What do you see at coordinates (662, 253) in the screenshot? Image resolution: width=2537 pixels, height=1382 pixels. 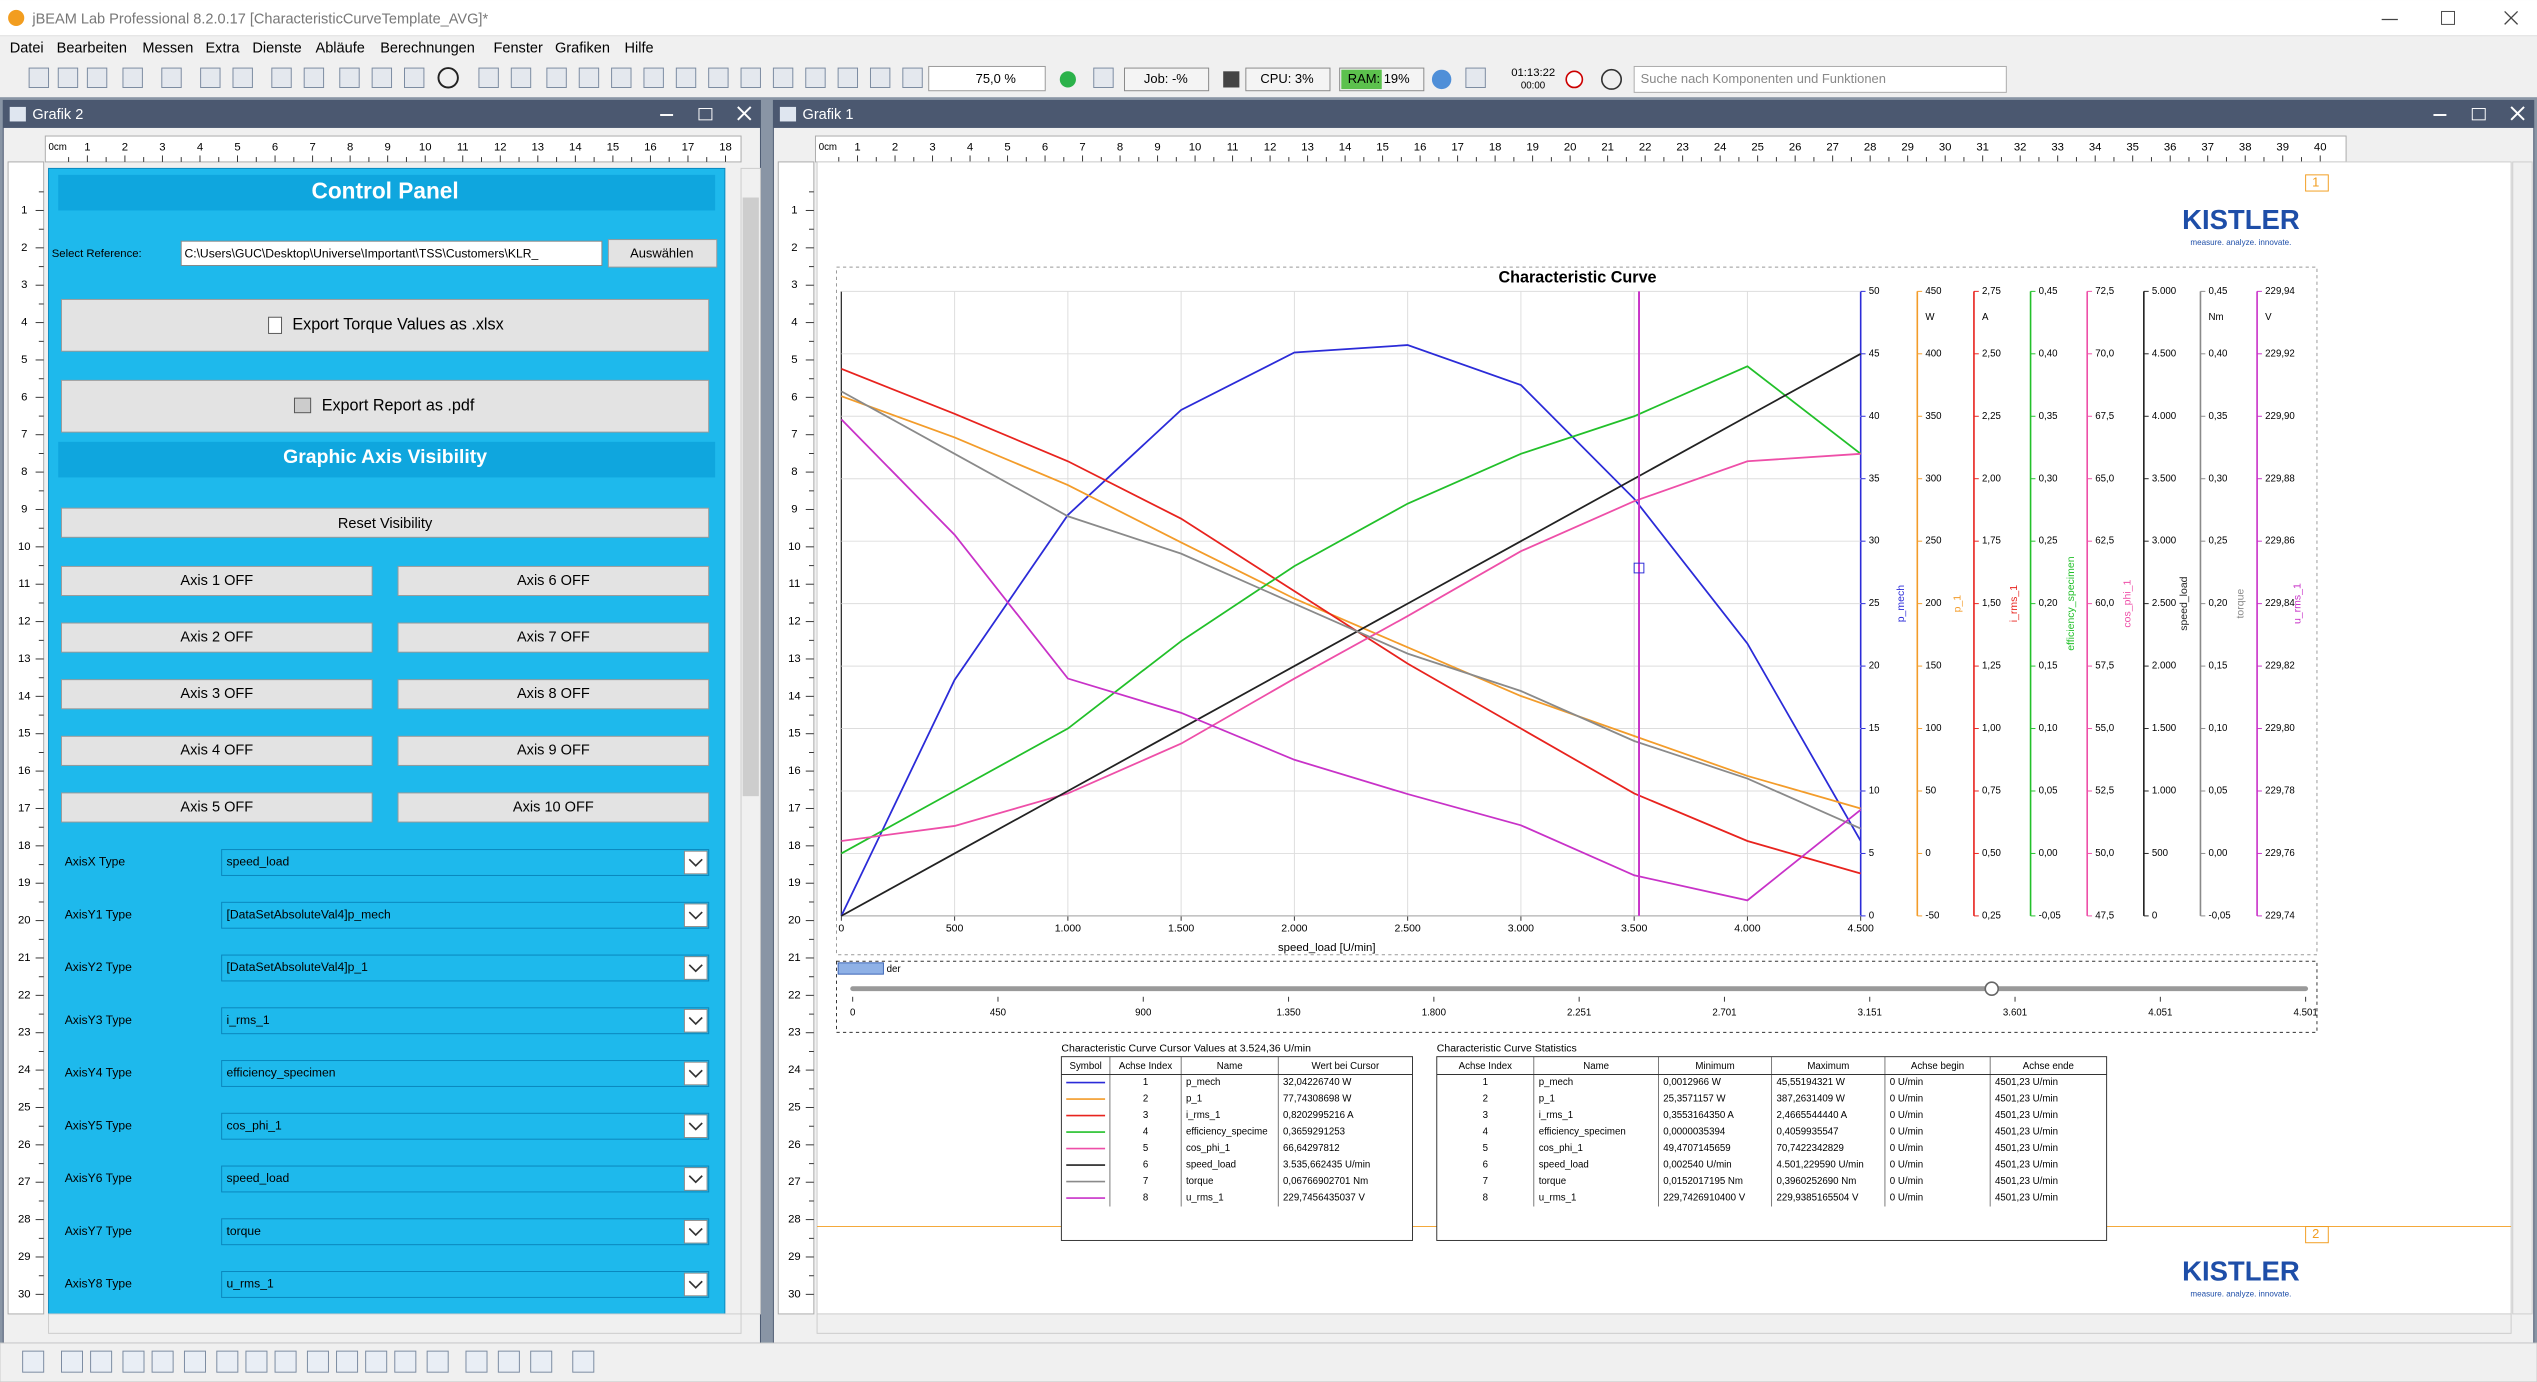 I see `select-button` at bounding box center [662, 253].